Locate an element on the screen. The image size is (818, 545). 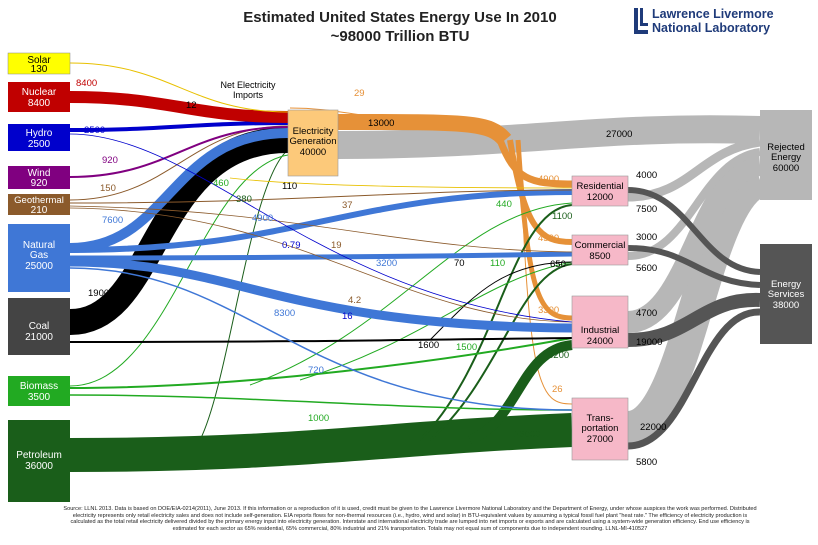
box-natural-gas is located at coordinates (39, 258).